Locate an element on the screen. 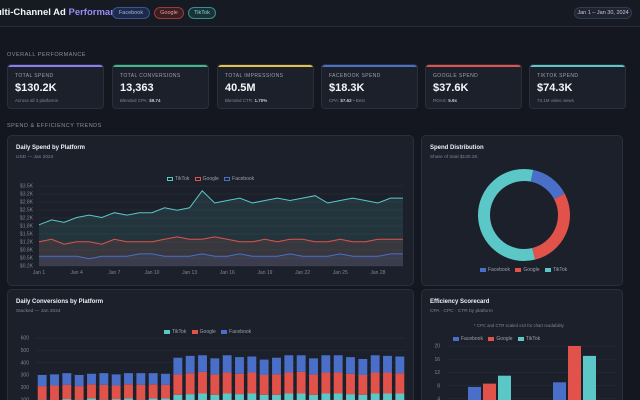 The image size is (640, 400). kpi-sub-suffix: • Best is located at coordinates (358, 100).